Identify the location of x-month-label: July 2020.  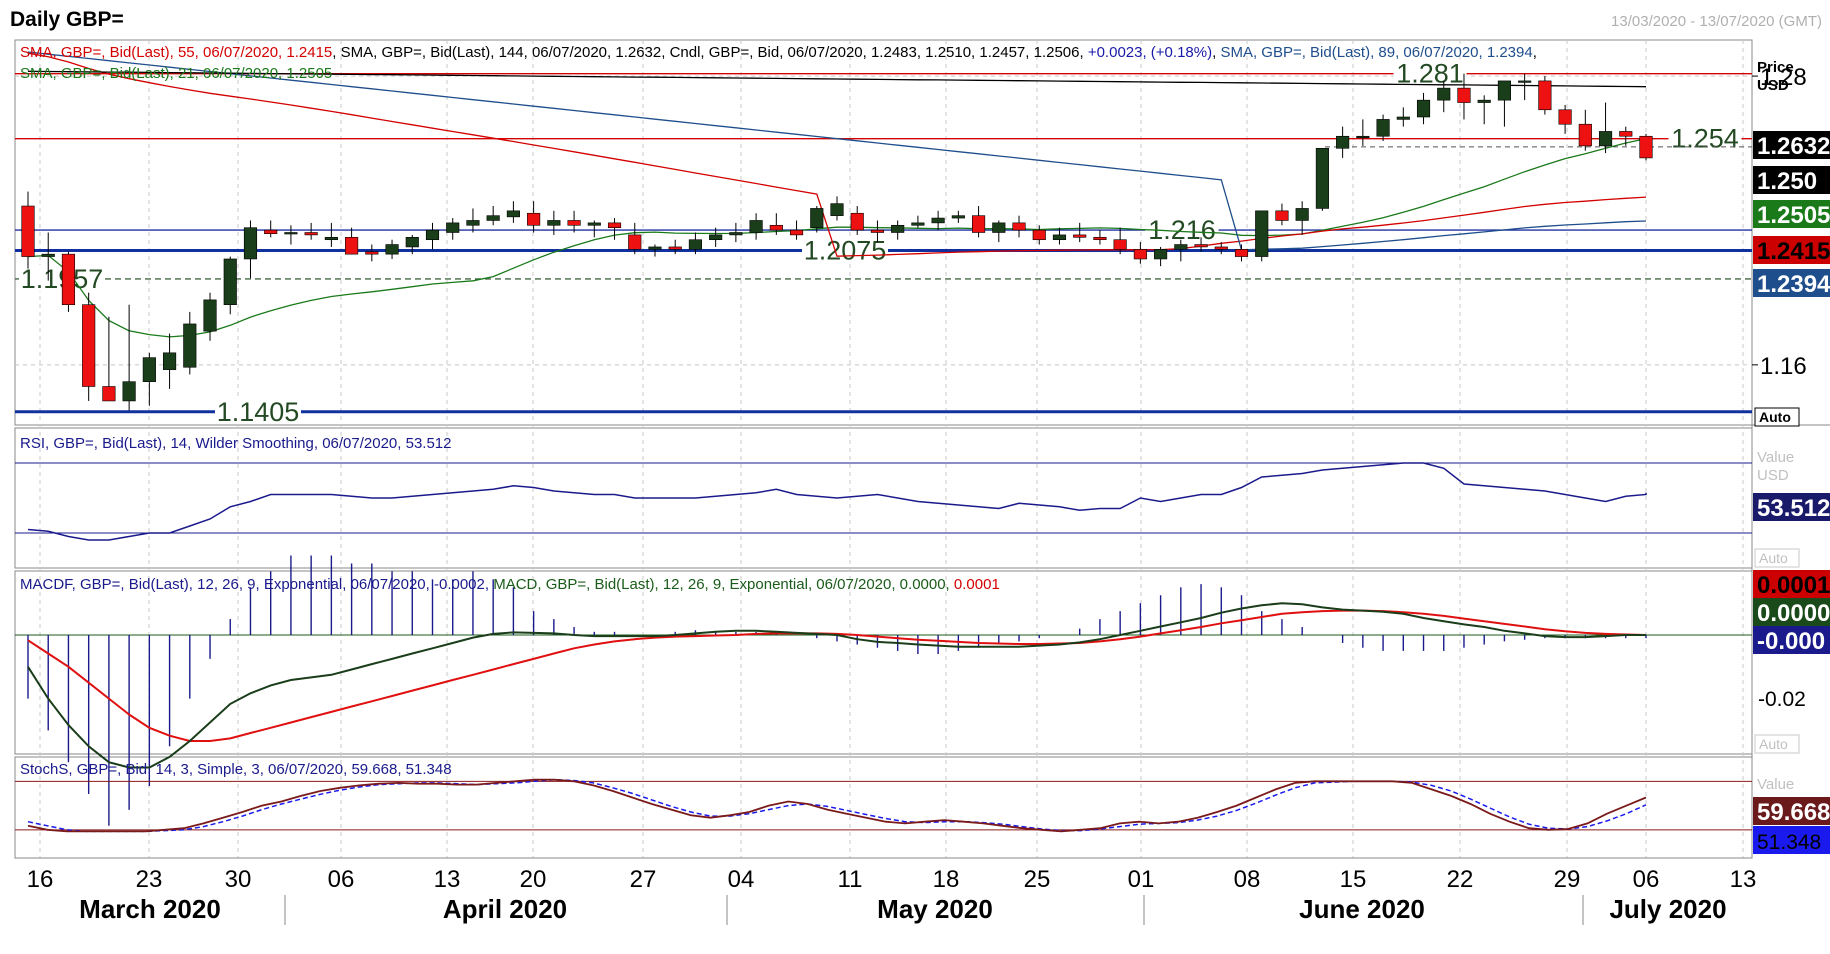
(1667, 909).